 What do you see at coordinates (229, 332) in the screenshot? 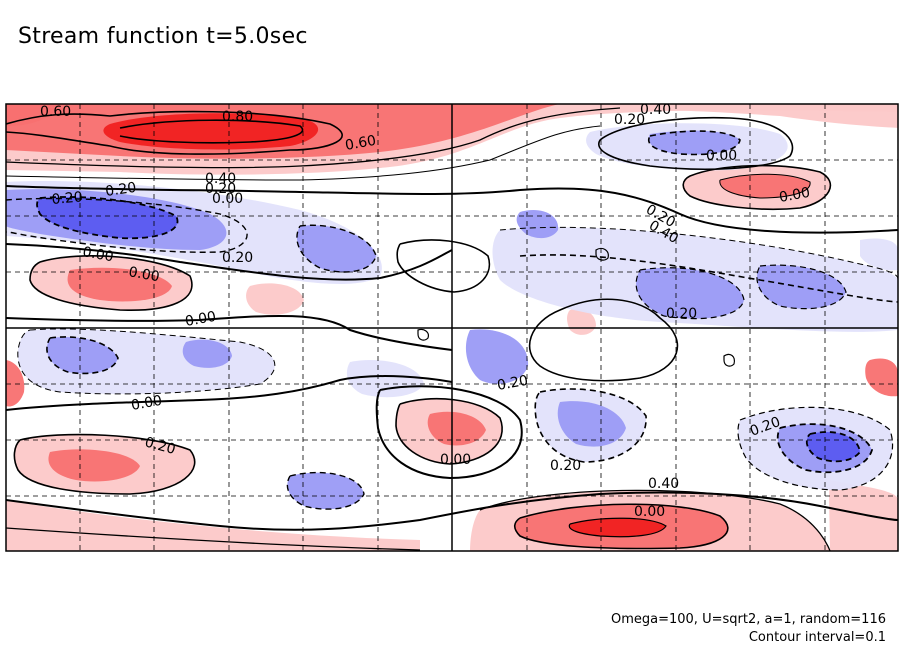
I see `contour-zero-left-center` at bounding box center [229, 332].